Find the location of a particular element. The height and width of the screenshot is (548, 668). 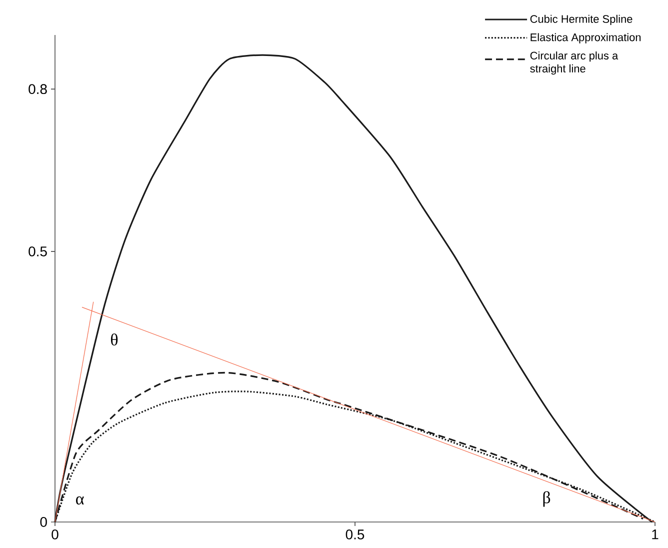

annotation: θ is located at coordinates (114, 339).